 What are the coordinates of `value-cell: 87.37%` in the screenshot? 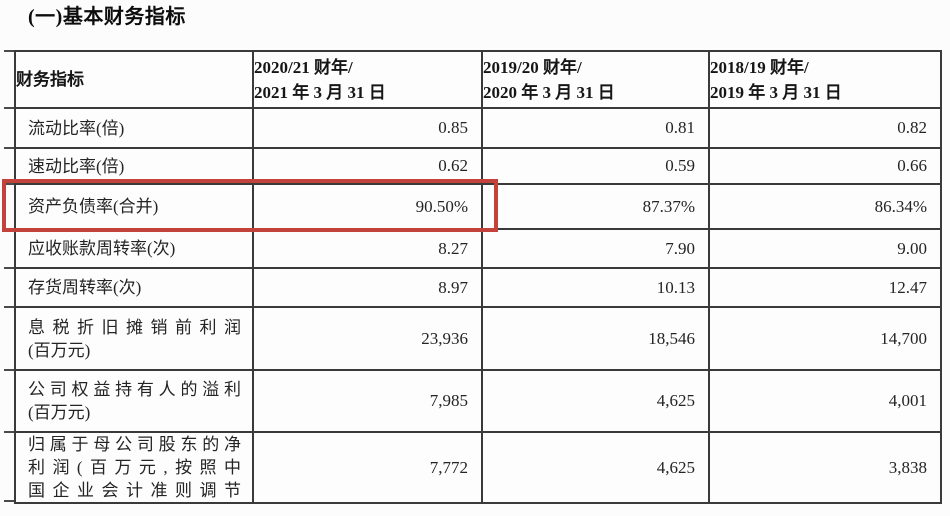 It's located at (596, 207).